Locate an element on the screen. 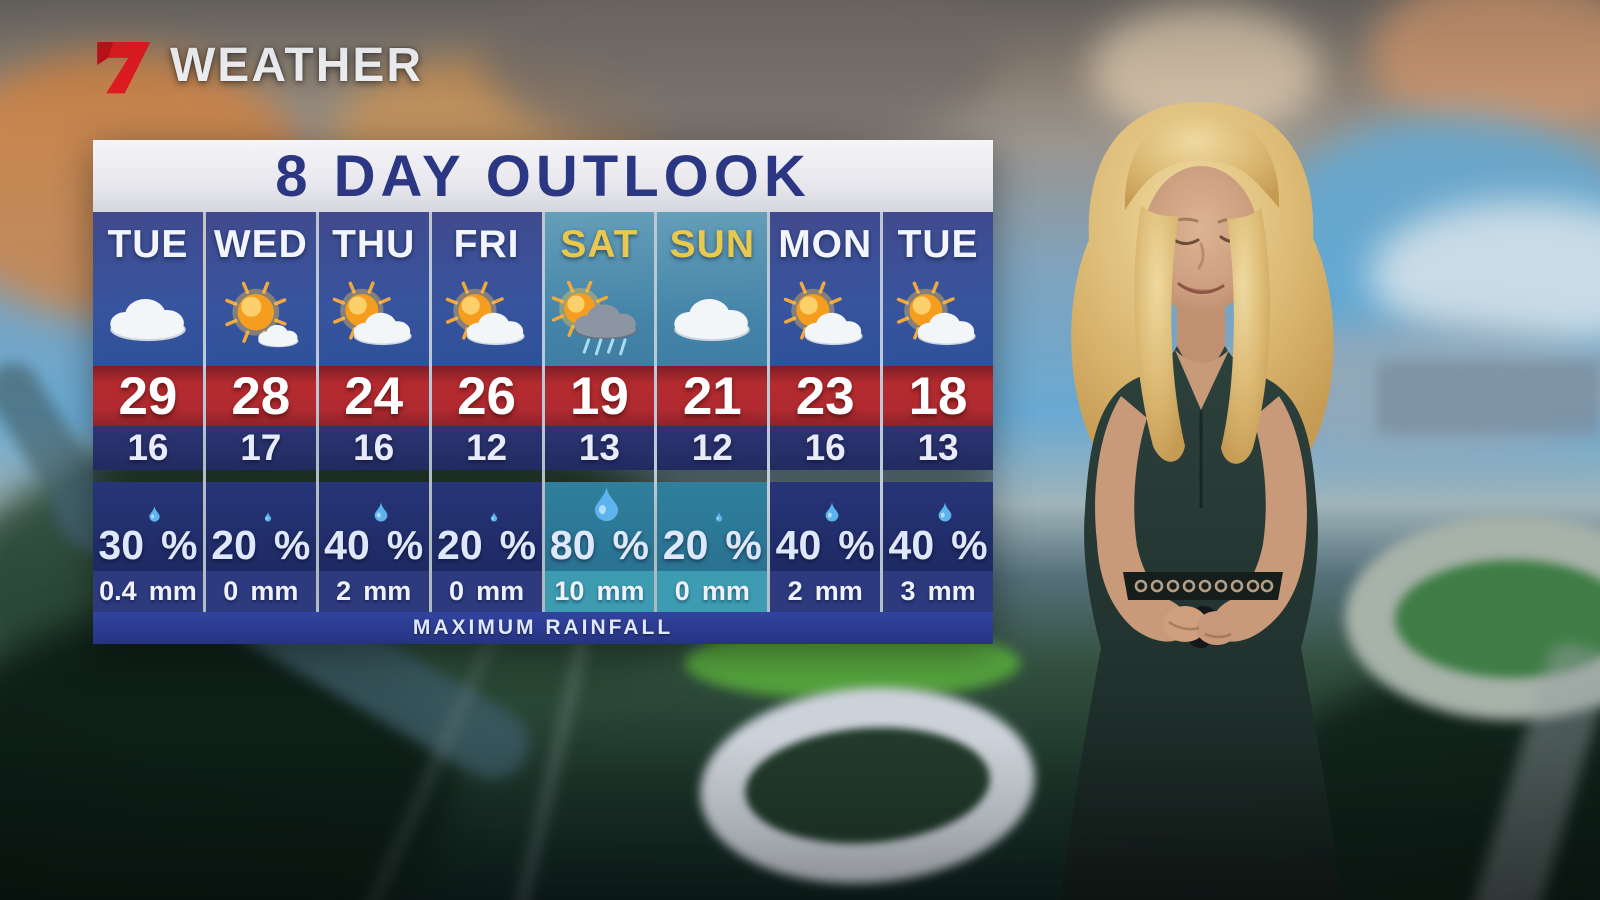 The image size is (1600, 900). rainfall-amount: 0.4 is located at coordinates (118, 591).